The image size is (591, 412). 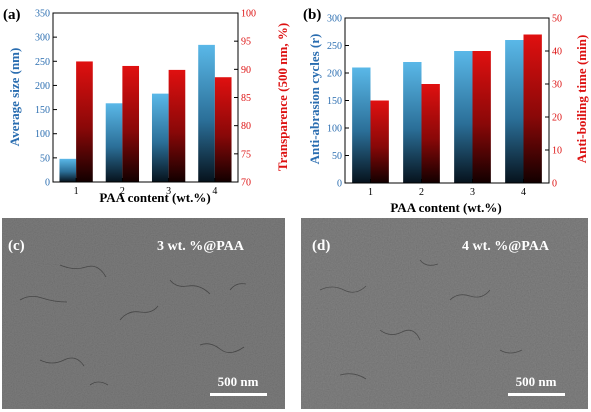 I want to click on panel-b-right-tick-label: 0, so click(x=554, y=184).